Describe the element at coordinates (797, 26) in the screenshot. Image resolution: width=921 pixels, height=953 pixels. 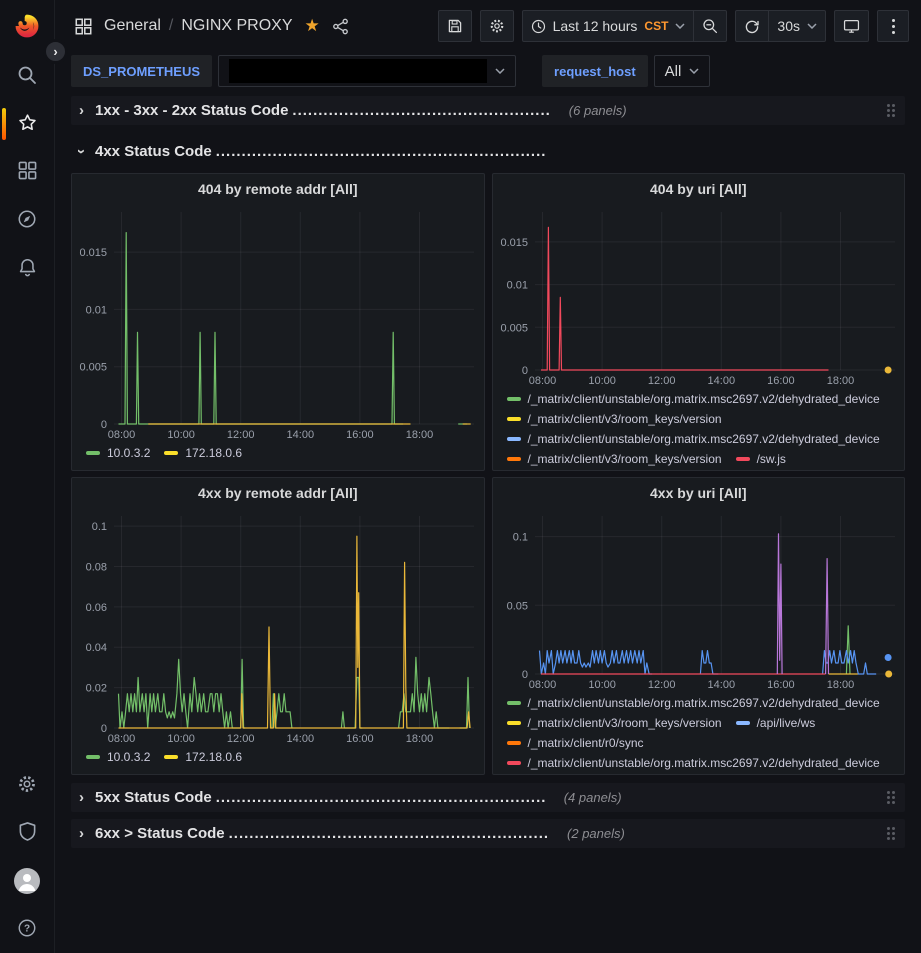
I see `refresh-interval-picker: 30s` at that location.